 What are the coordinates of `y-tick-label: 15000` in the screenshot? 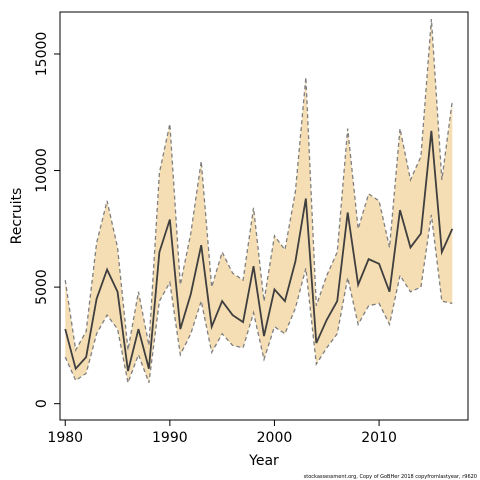 It's located at (42, 54).